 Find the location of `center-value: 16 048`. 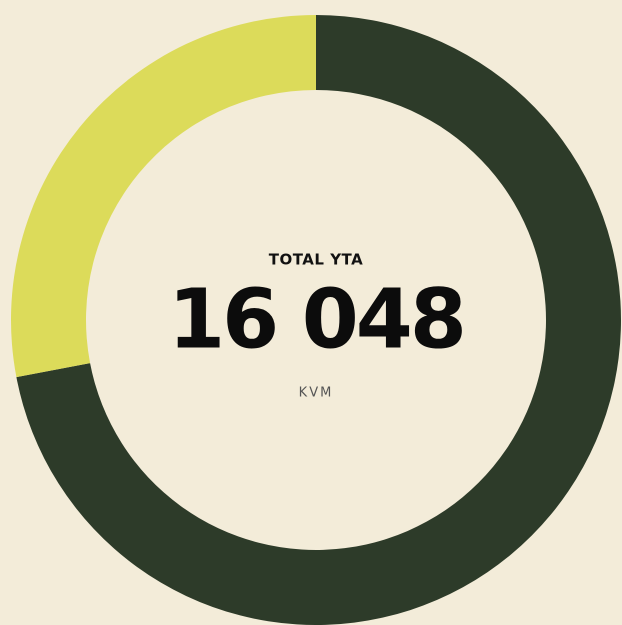

center-value: 16 048 is located at coordinates (316, 319).